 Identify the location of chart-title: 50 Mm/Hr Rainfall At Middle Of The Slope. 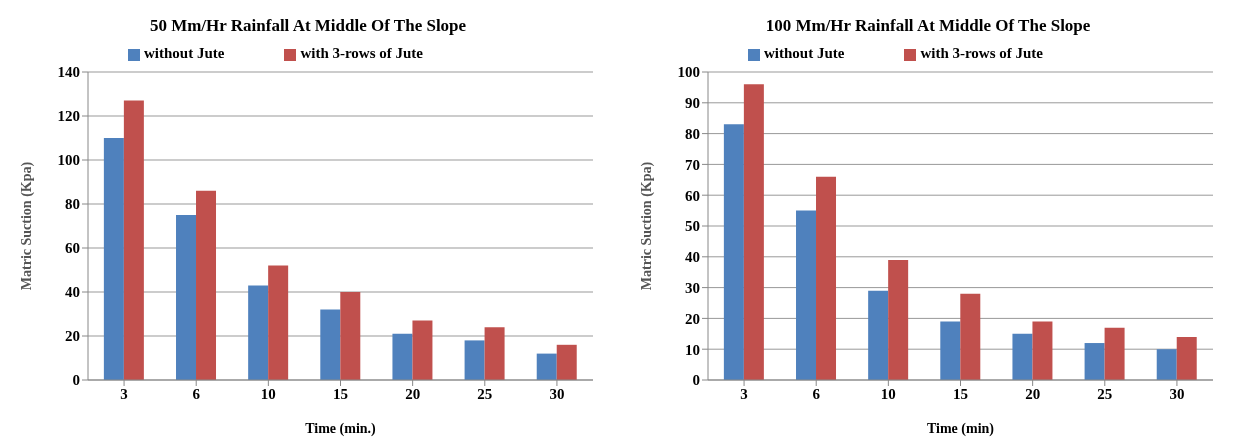
(308, 26).